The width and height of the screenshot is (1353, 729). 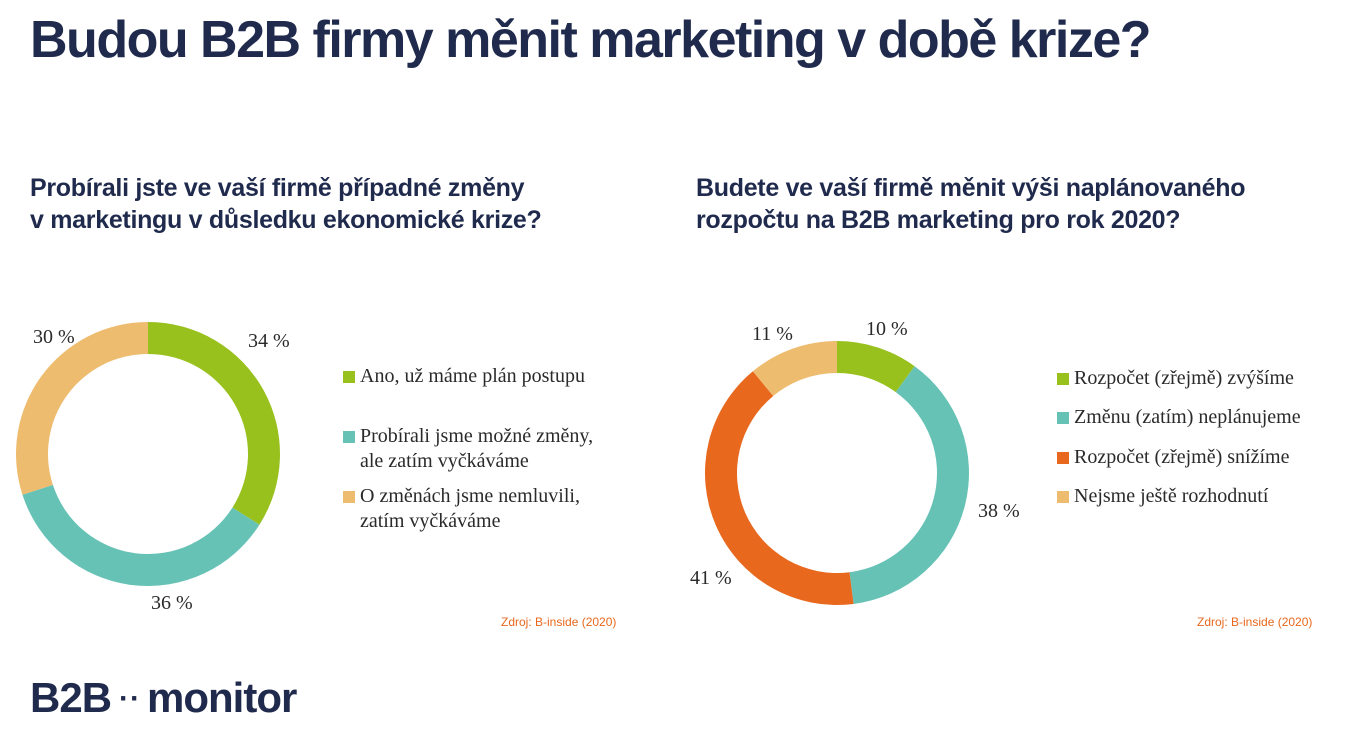 I want to click on chart-2-legend-item-2: Rozpočet (zřejmě) snížíme, so click(x=1173, y=457).